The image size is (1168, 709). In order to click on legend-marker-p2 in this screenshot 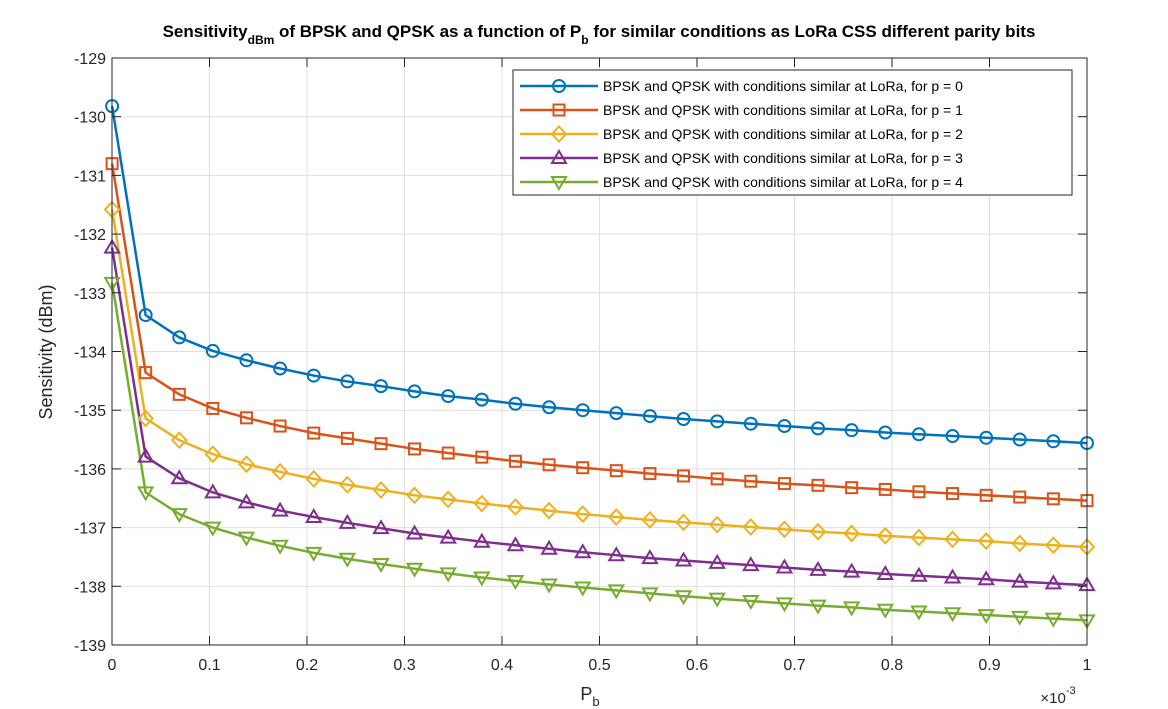, I will do `click(559, 134)`.